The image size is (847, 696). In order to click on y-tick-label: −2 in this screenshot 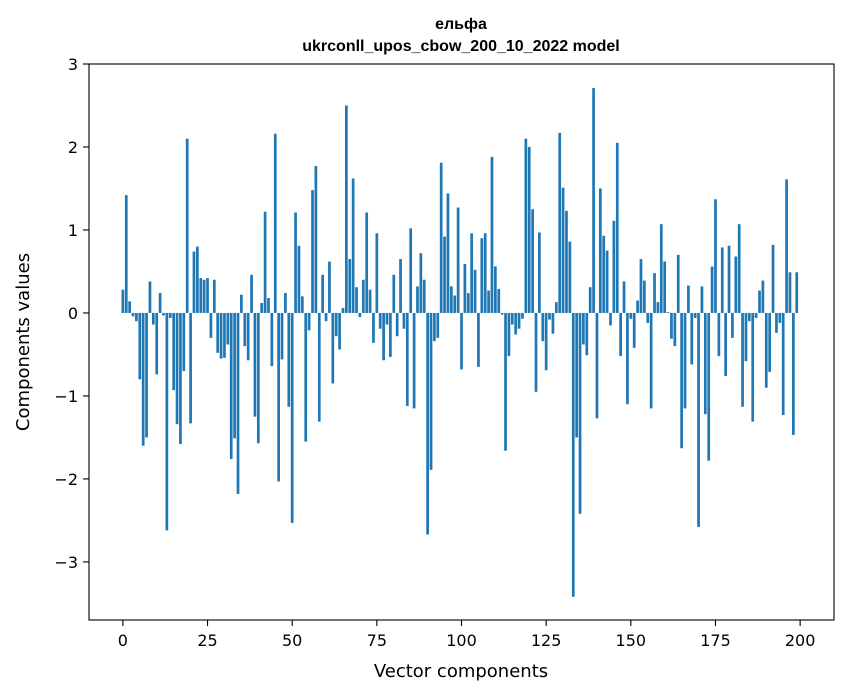, I will do `click(66, 479)`.